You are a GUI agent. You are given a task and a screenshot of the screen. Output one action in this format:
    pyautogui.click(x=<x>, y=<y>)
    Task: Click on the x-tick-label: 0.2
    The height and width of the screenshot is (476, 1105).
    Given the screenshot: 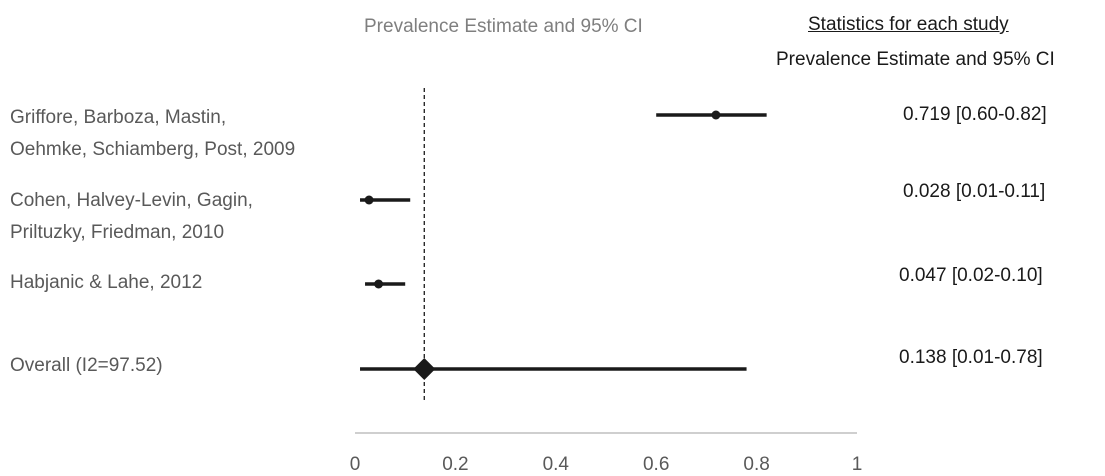 What is the action you would take?
    pyautogui.click(x=455, y=464)
    